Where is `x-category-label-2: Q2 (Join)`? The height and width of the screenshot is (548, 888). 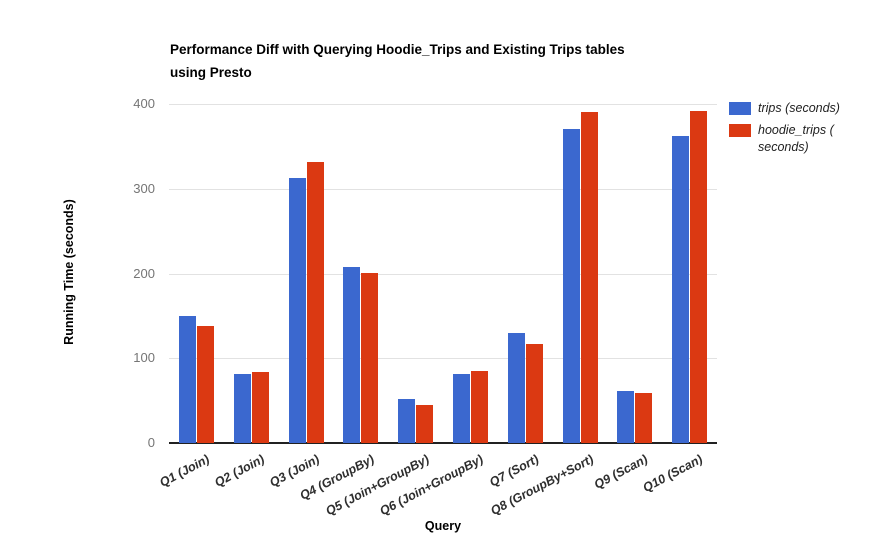
x-category-label-2: Q2 (Join) is located at coordinates (239, 471).